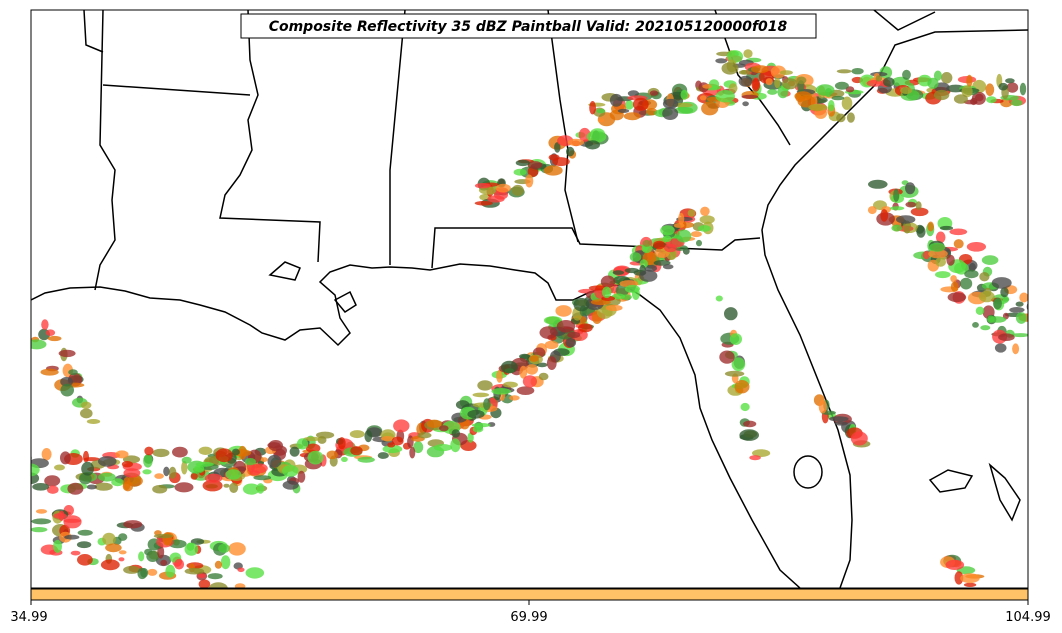 The image size is (1062, 633). I want to click on nc-sc-border, so click(904, 20).